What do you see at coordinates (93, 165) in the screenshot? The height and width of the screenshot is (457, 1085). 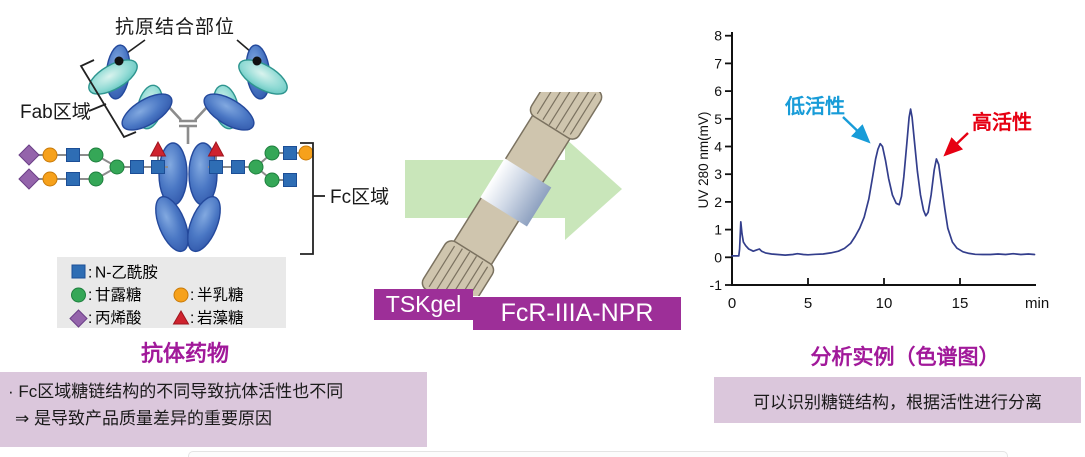 I see `glycan-chain-left` at bounding box center [93, 165].